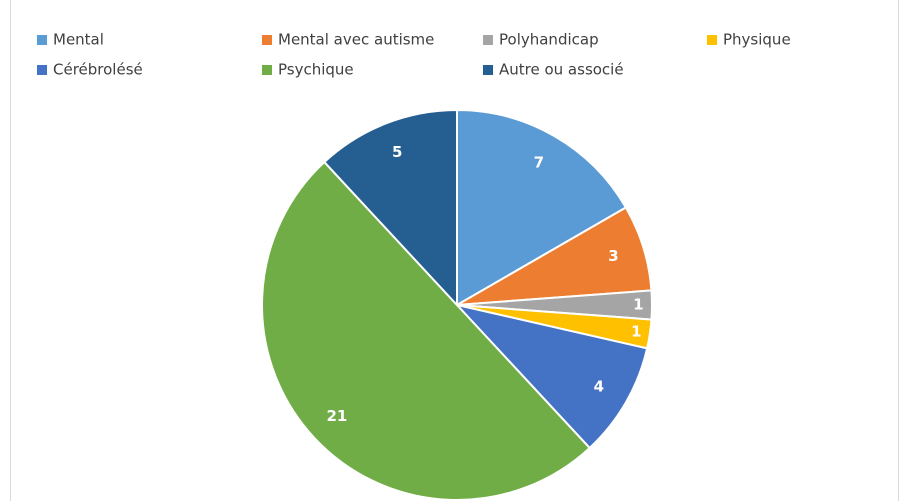 The image size is (909, 501). Describe the element at coordinates (539, 163) in the screenshot. I see `data-label: 7` at that location.